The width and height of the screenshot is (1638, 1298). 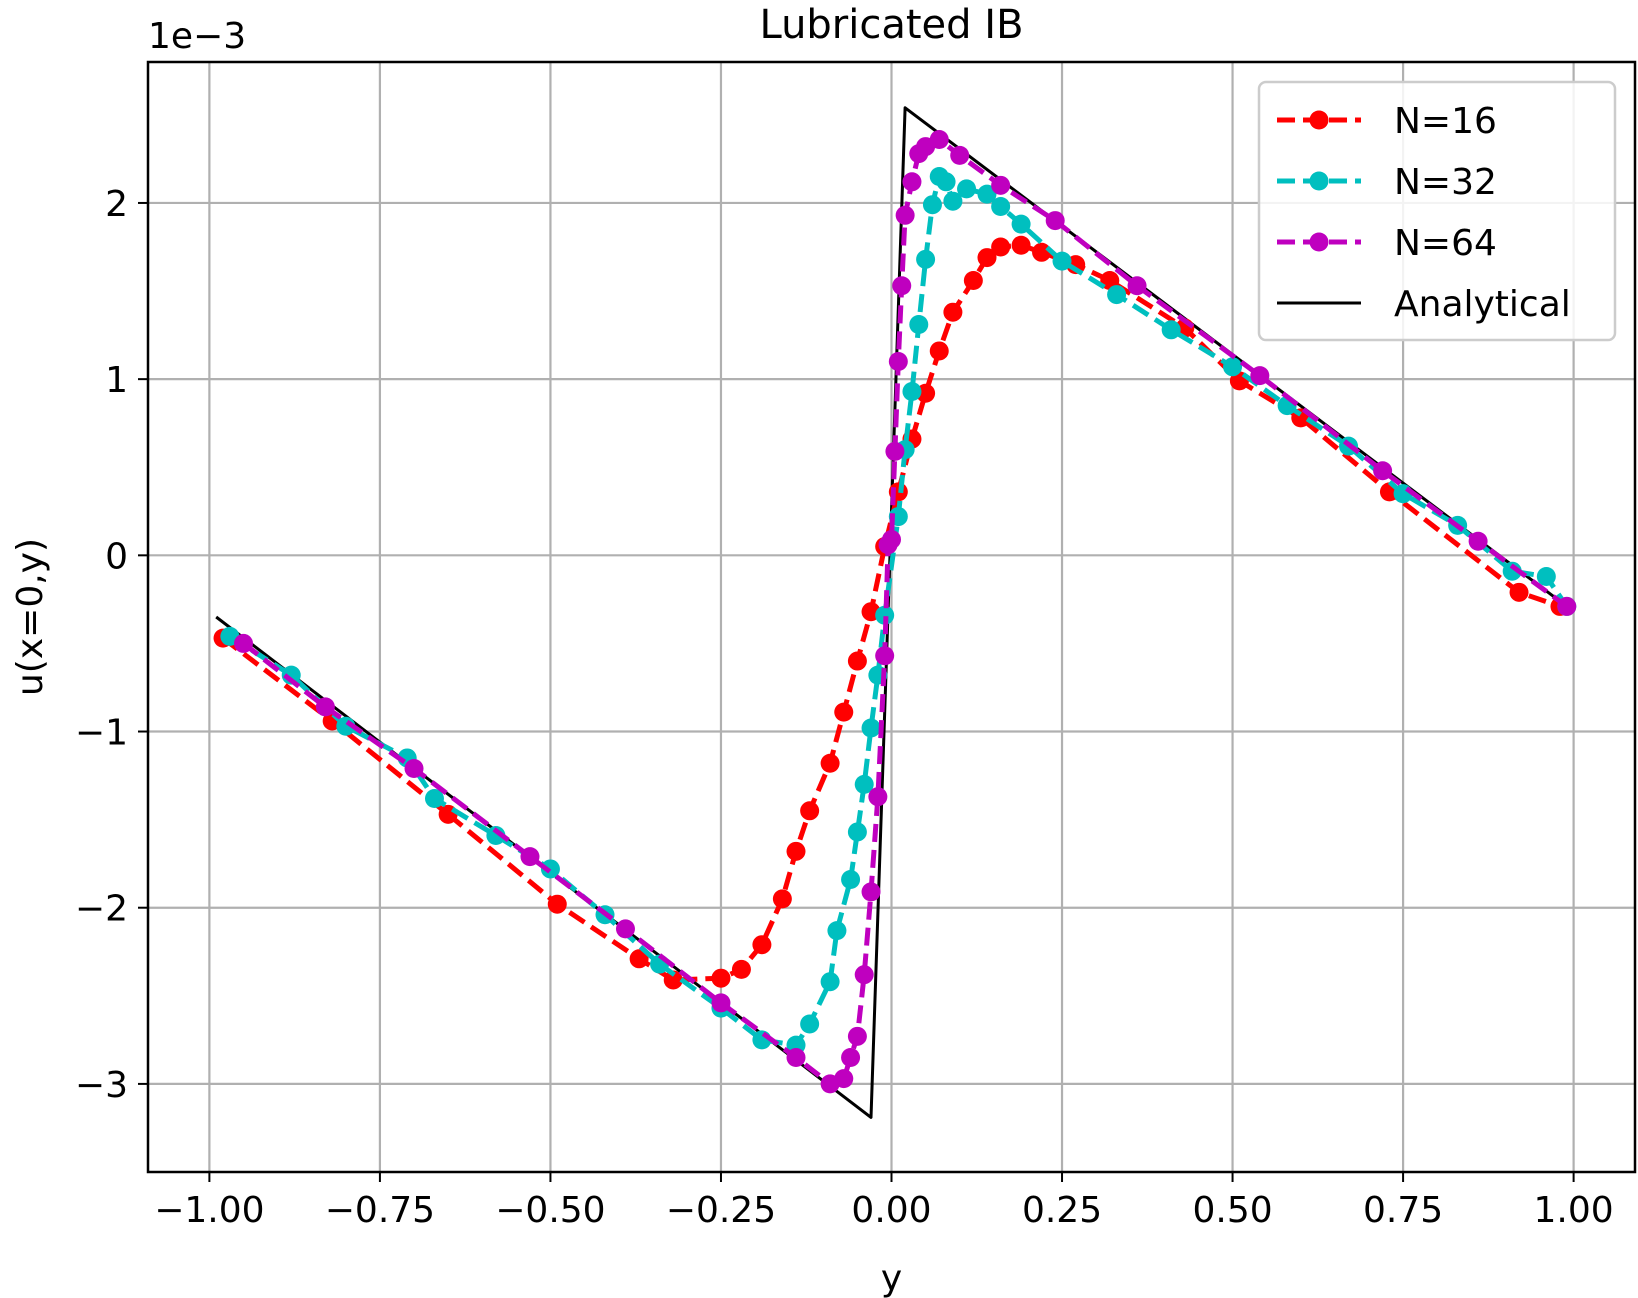 I want to click on legend-label-n-16: N=16, so click(x=1445, y=121).